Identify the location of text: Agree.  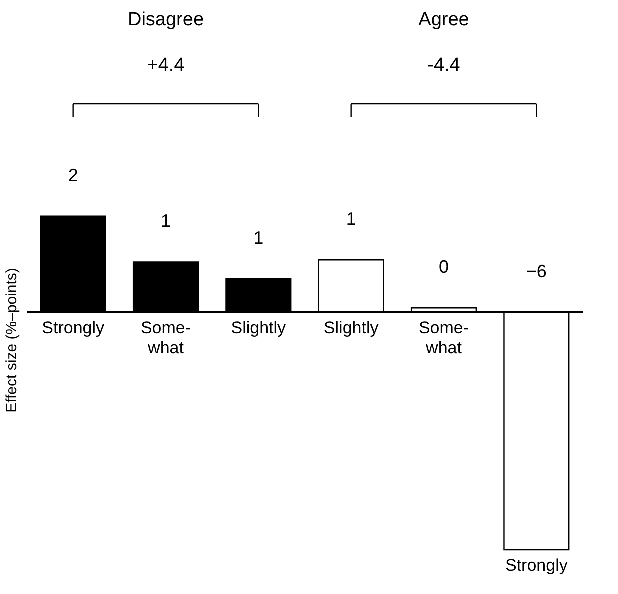
(444, 20).